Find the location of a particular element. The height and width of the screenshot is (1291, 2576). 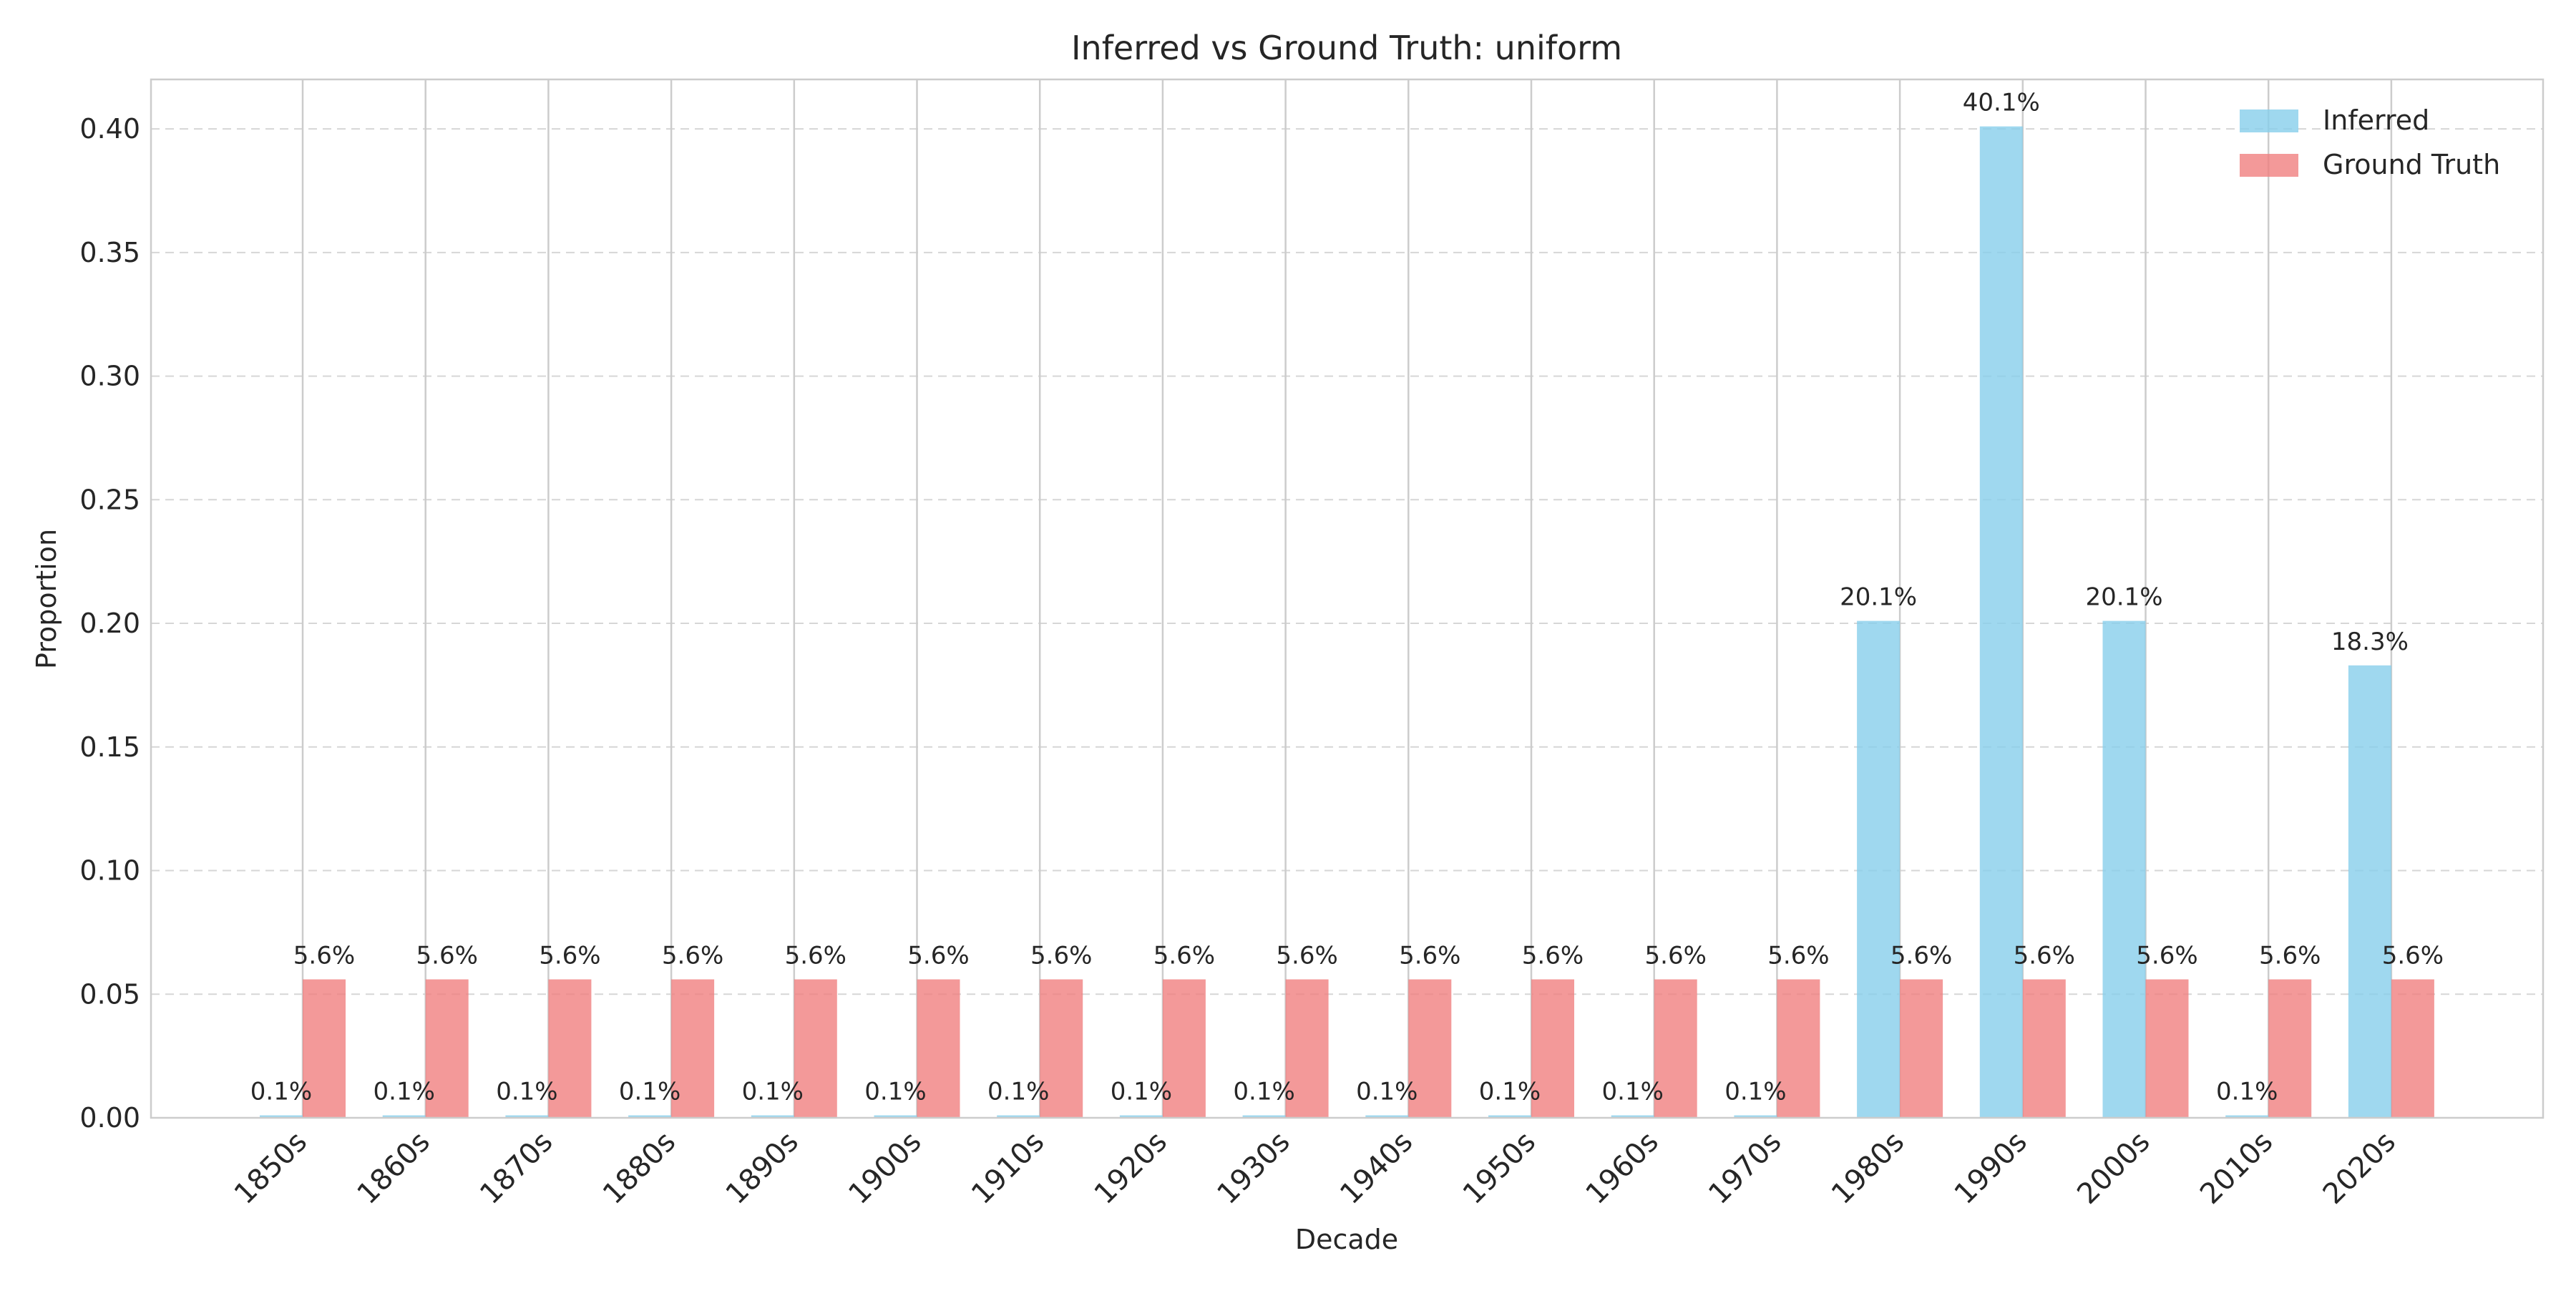

y-tick-label: 0.30 is located at coordinates (109, 376).